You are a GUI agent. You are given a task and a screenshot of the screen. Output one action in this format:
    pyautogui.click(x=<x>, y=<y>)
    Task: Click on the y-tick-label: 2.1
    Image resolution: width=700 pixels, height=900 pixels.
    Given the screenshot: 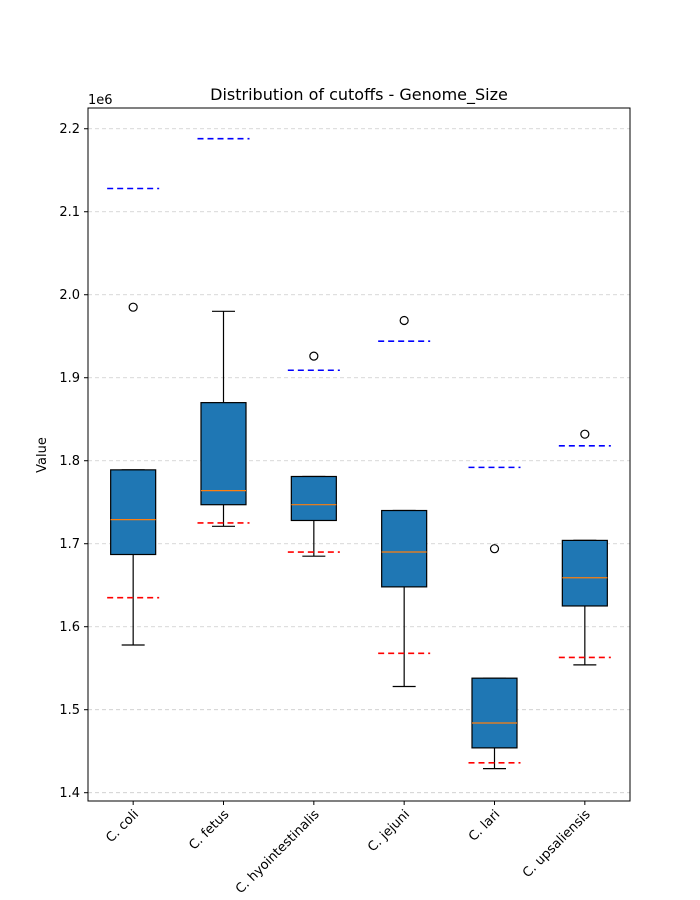 What is the action you would take?
    pyautogui.click(x=69, y=212)
    